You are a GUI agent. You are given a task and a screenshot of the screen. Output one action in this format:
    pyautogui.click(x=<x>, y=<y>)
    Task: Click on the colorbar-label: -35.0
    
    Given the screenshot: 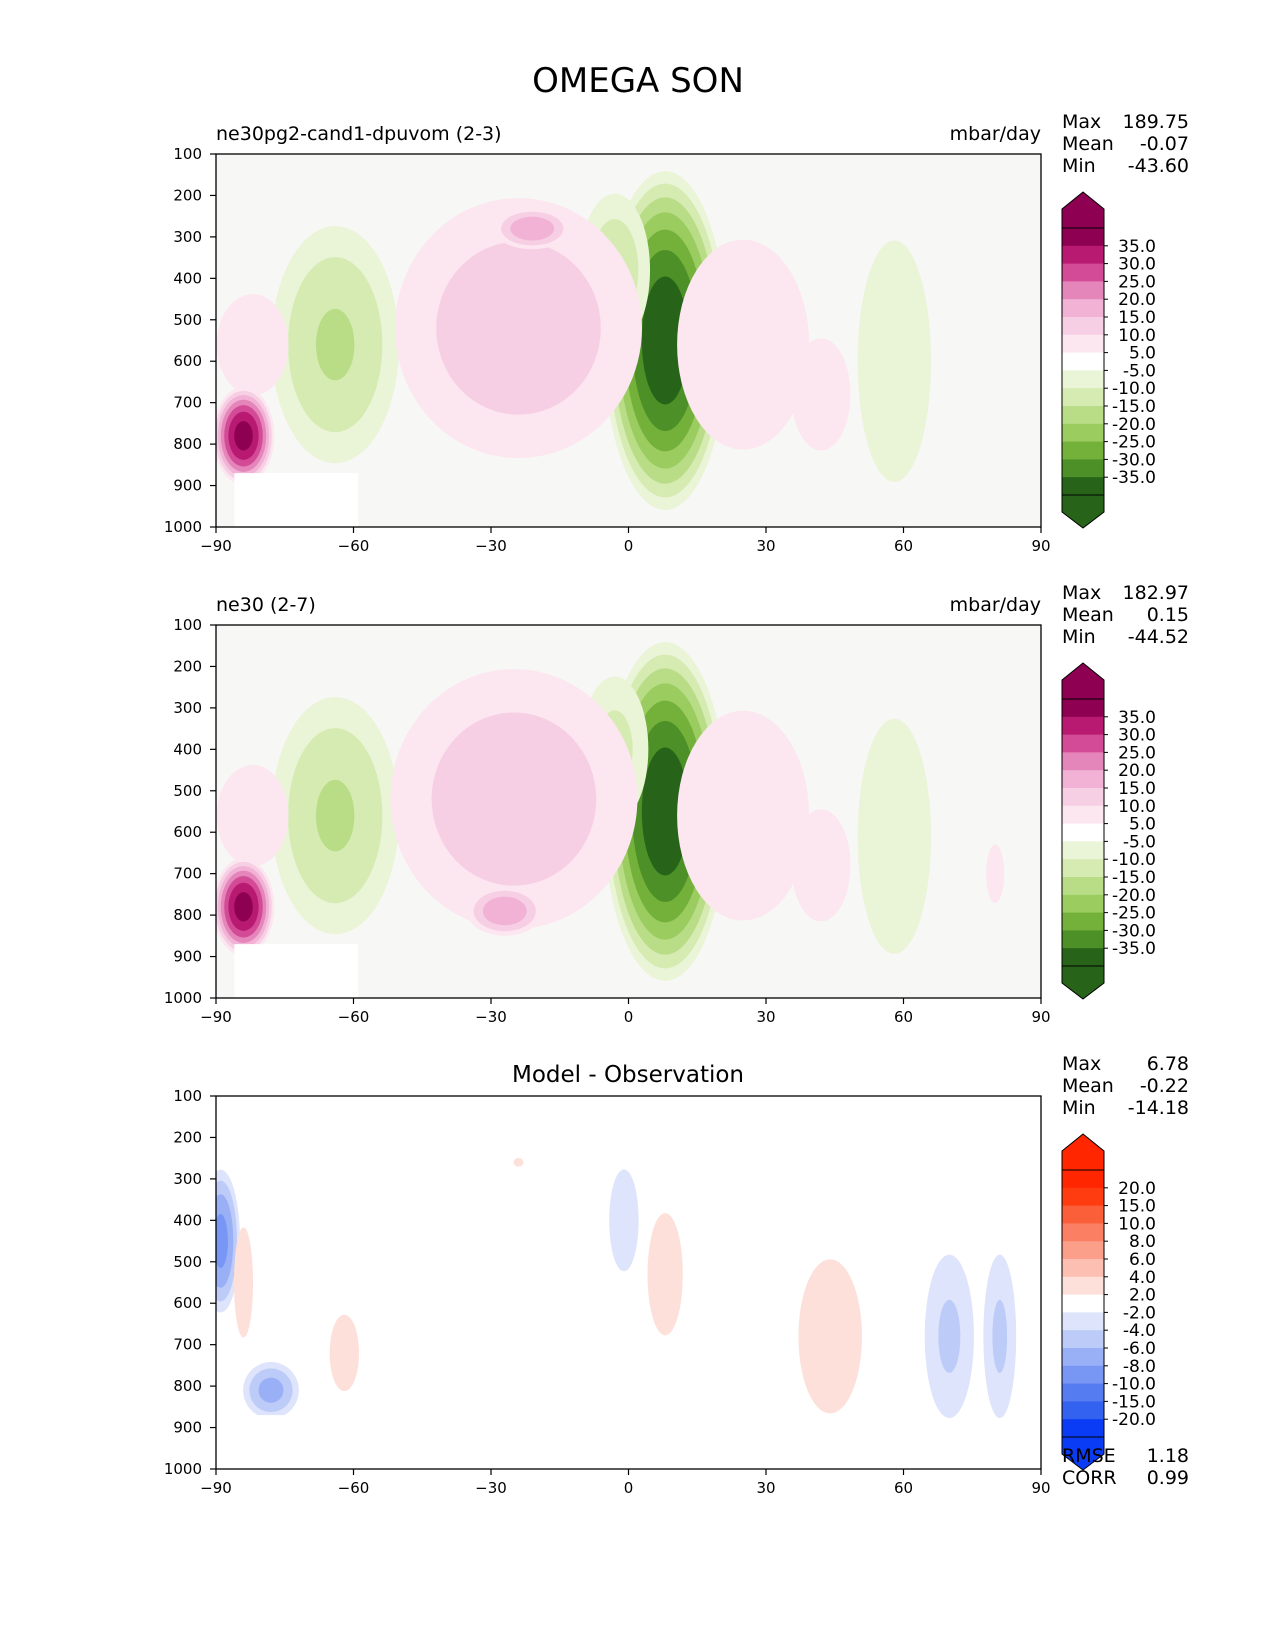 What is the action you would take?
    pyautogui.click(x=1134, y=478)
    